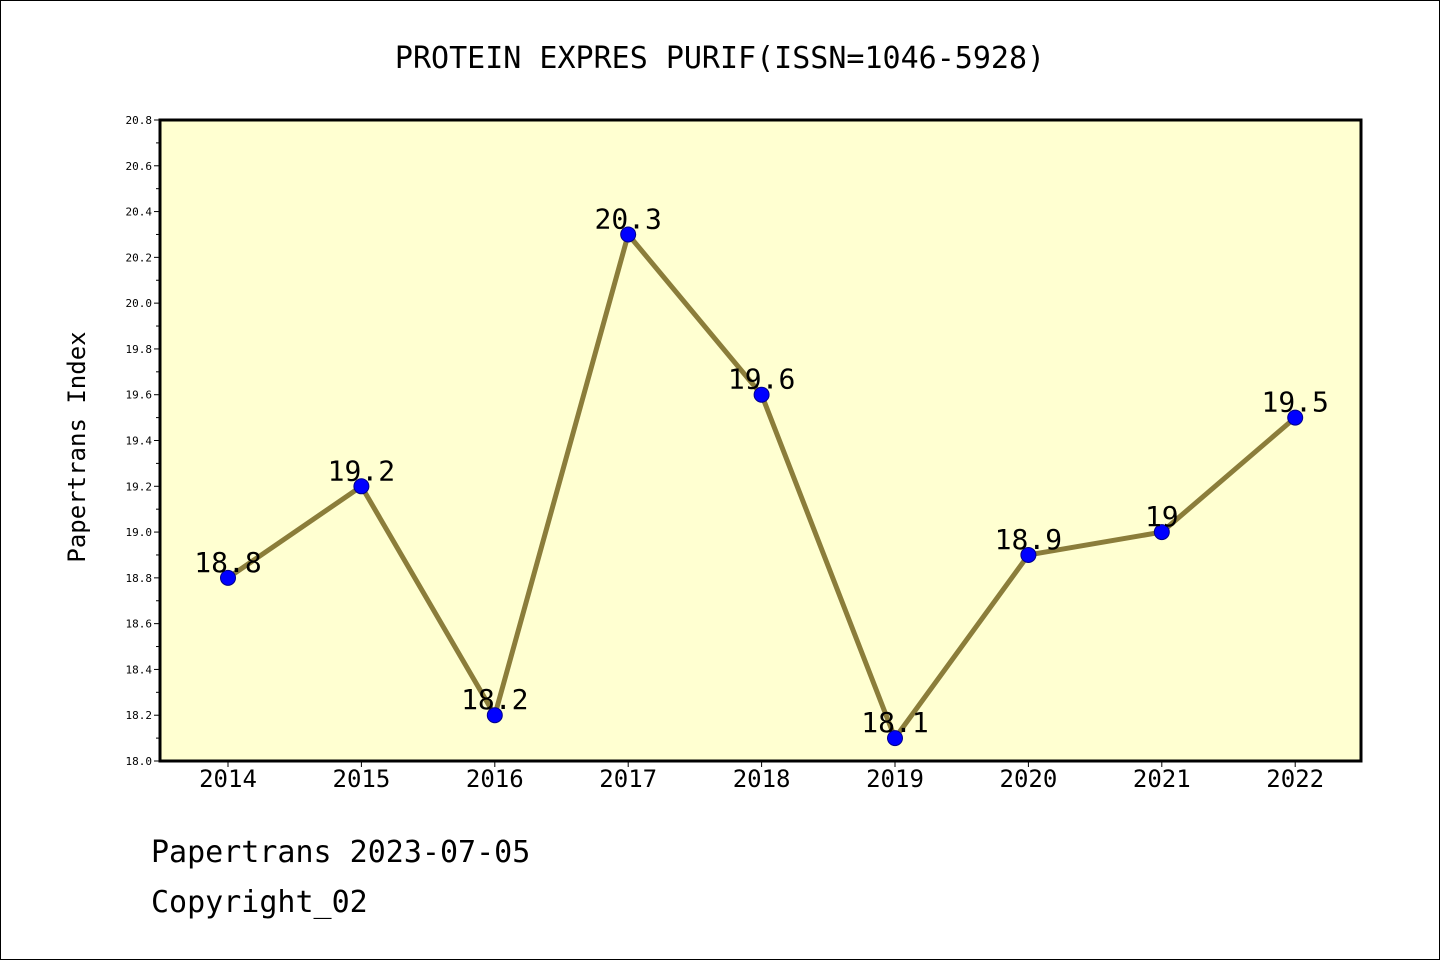 This screenshot has height=960, width=1440. What do you see at coordinates (228, 779) in the screenshot?
I see `x-tick-label: 2014` at bounding box center [228, 779].